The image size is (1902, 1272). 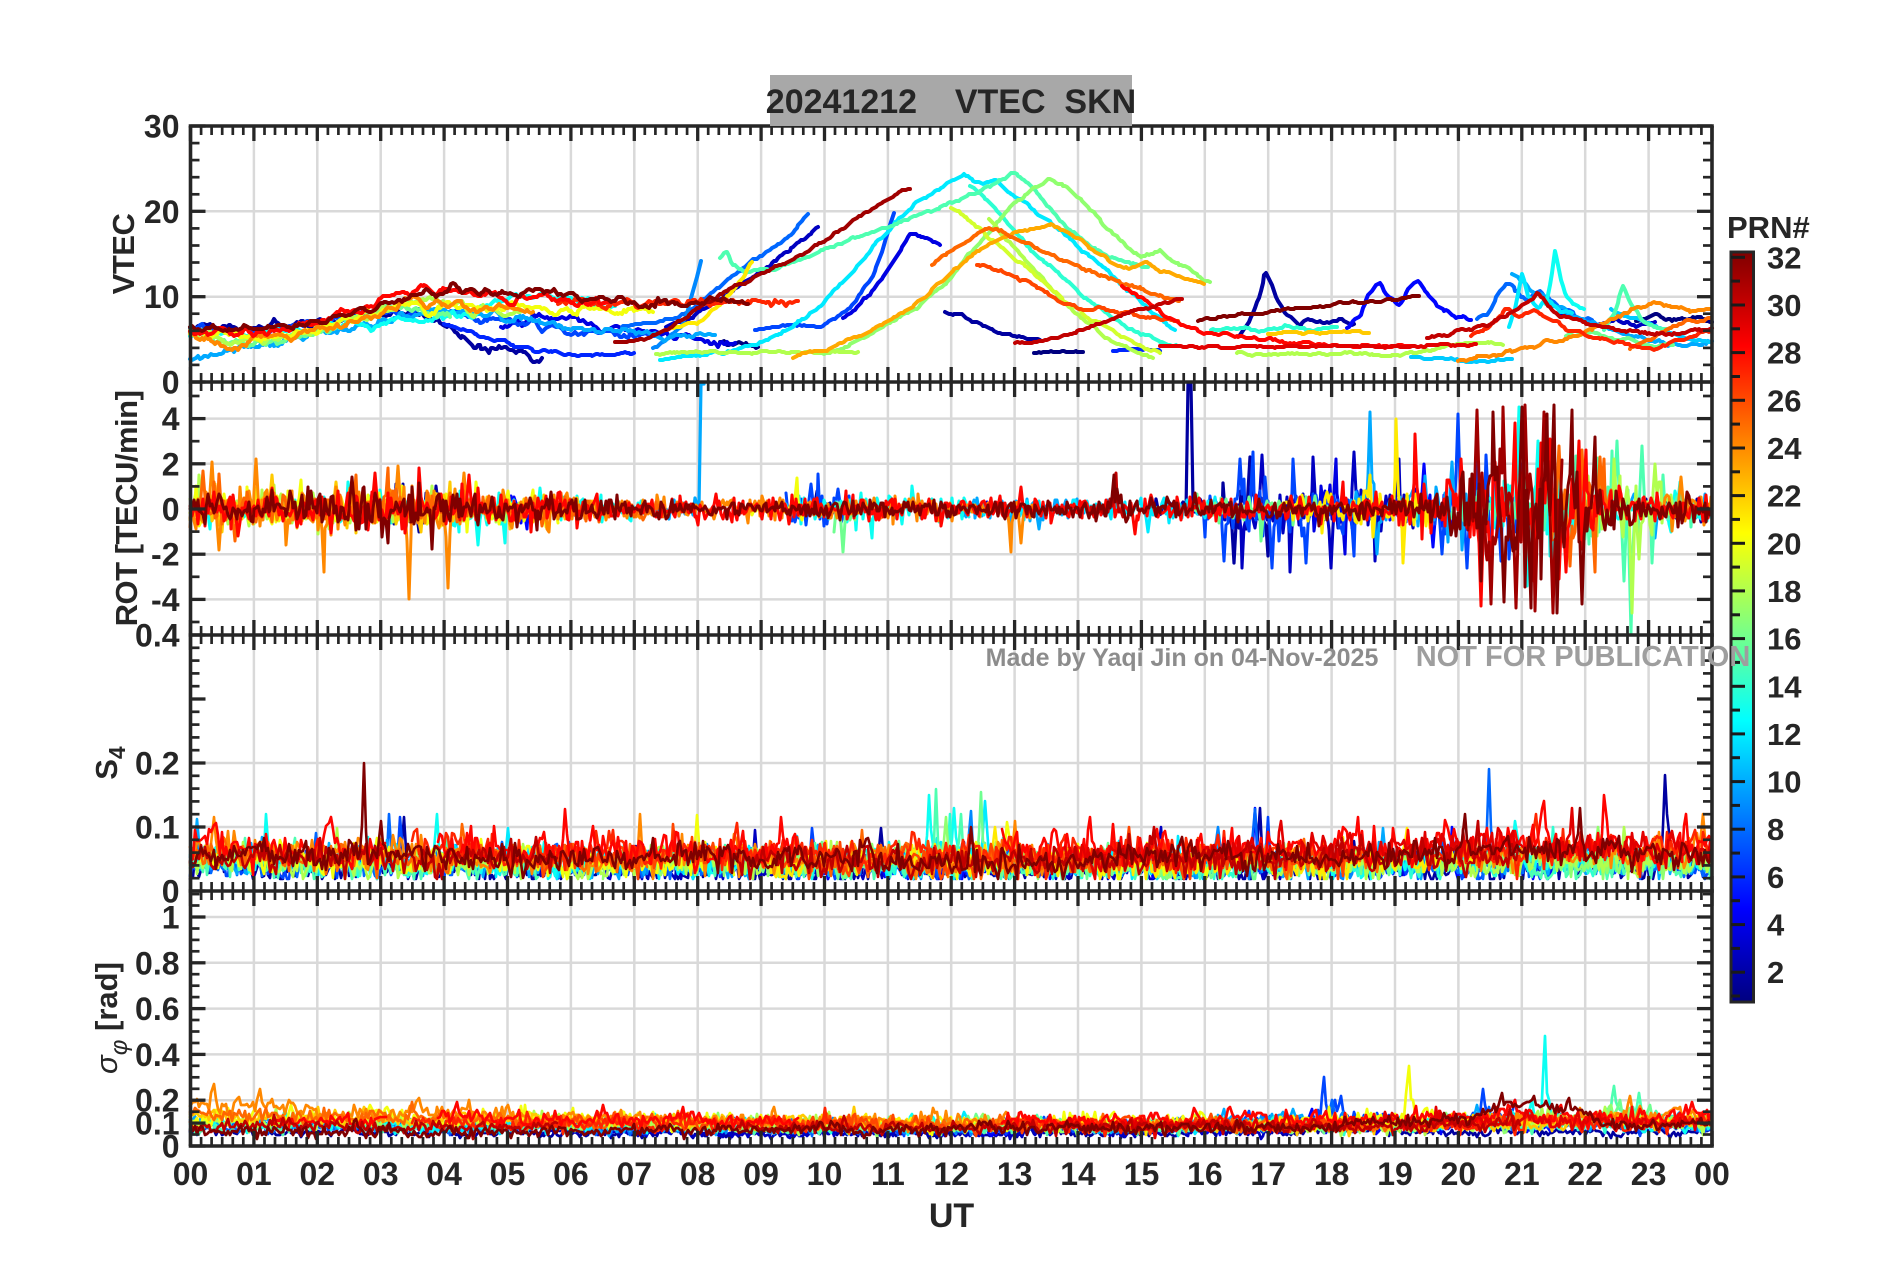 I want to click on svg-text: 17, so click(x=1268, y=1174).